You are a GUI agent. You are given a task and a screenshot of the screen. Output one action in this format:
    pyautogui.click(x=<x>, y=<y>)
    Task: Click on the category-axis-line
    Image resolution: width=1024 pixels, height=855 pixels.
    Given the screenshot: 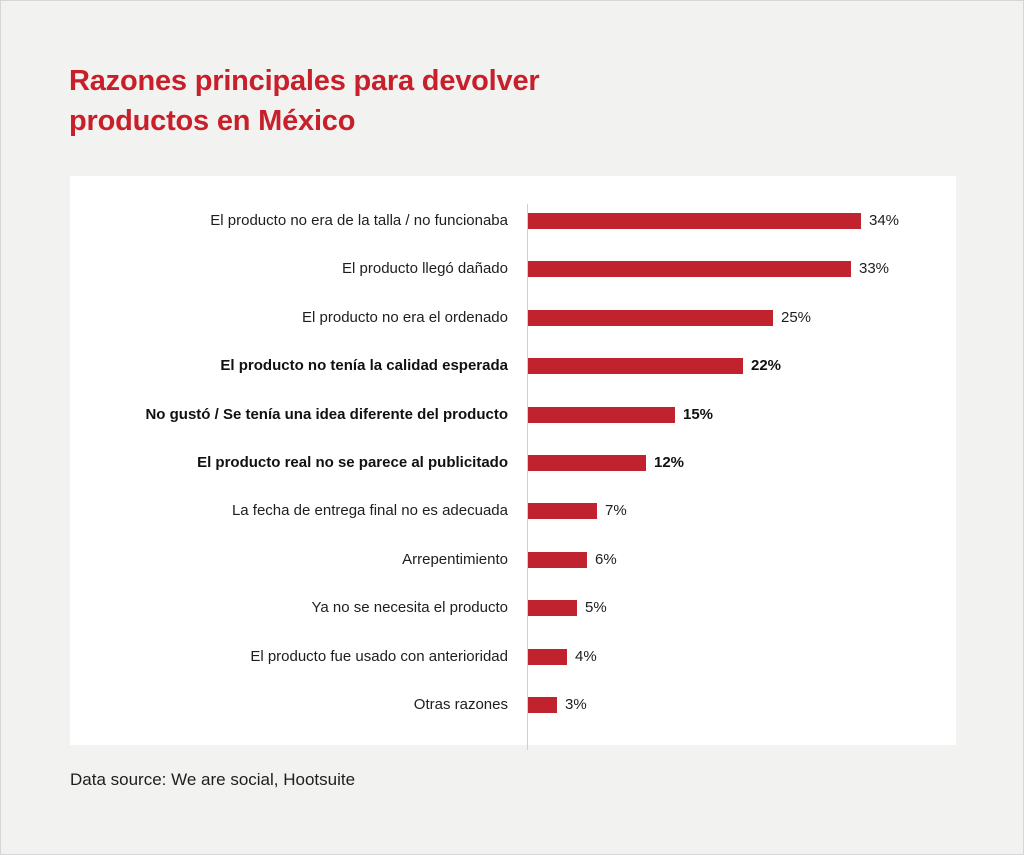 What is the action you would take?
    pyautogui.click(x=527, y=477)
    